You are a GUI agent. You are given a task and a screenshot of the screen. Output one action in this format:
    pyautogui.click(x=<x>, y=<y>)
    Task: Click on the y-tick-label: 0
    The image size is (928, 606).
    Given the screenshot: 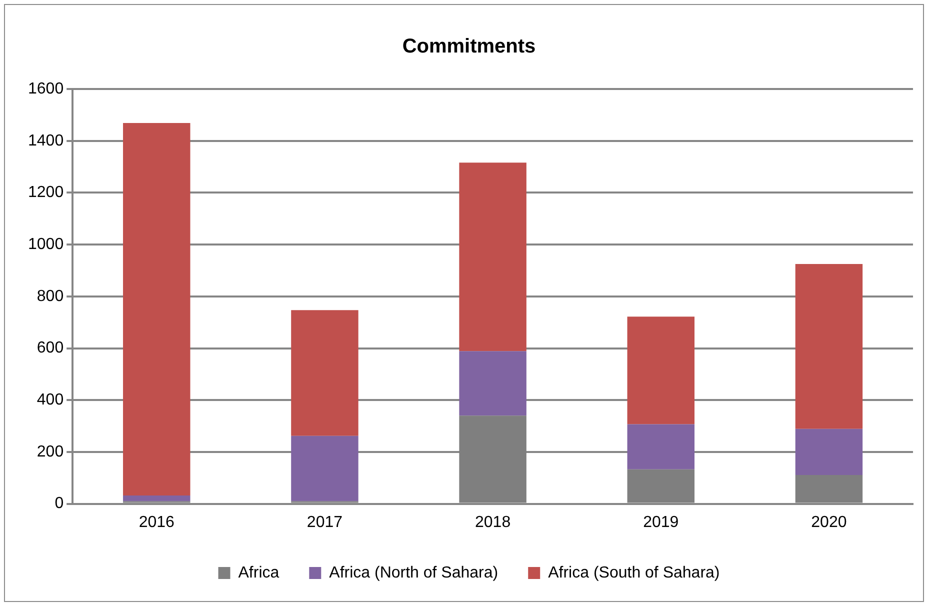 What is the action you would take?
    pyautogui.click(x=59, y=503)
    